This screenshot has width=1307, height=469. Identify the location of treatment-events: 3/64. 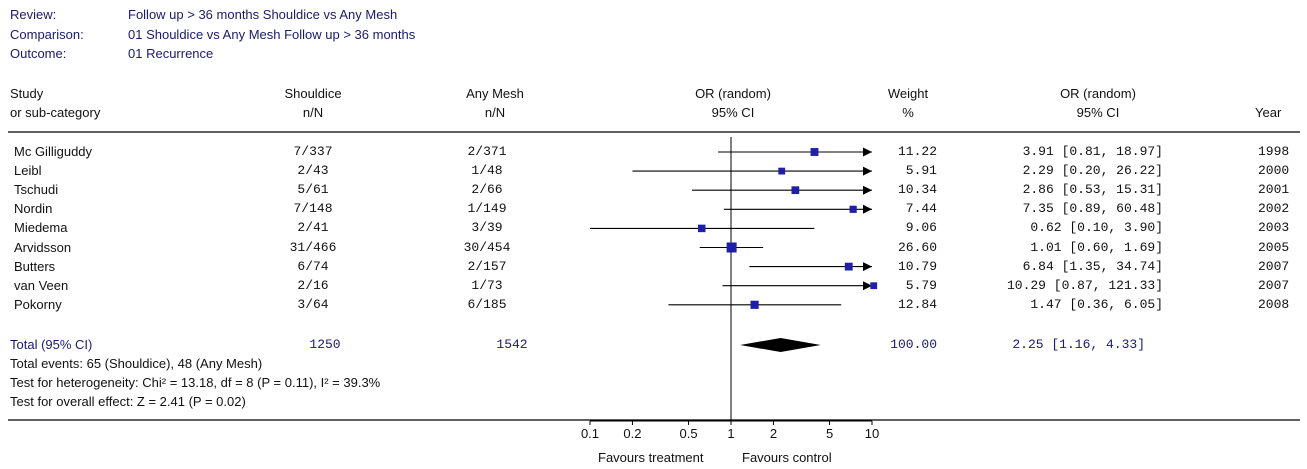
(313, 304).